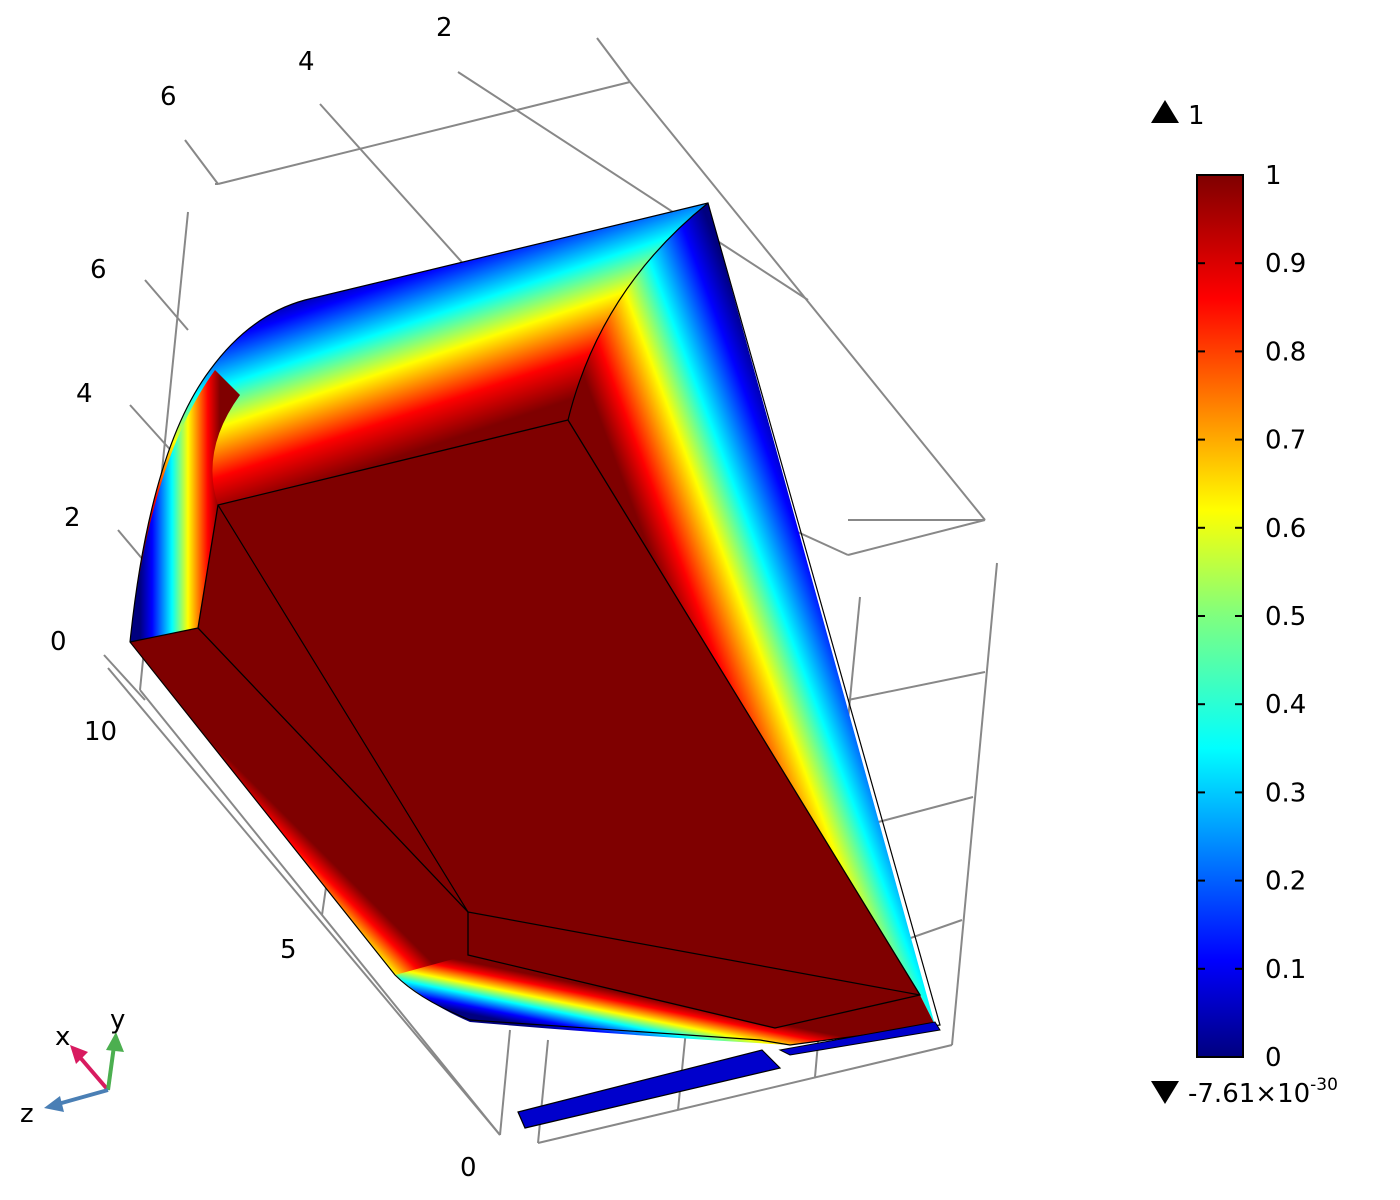  What do you see at coordinates (306, 62) in the screenshot?
I see `z-tick-label: 4` at bounding box center [306, 62].